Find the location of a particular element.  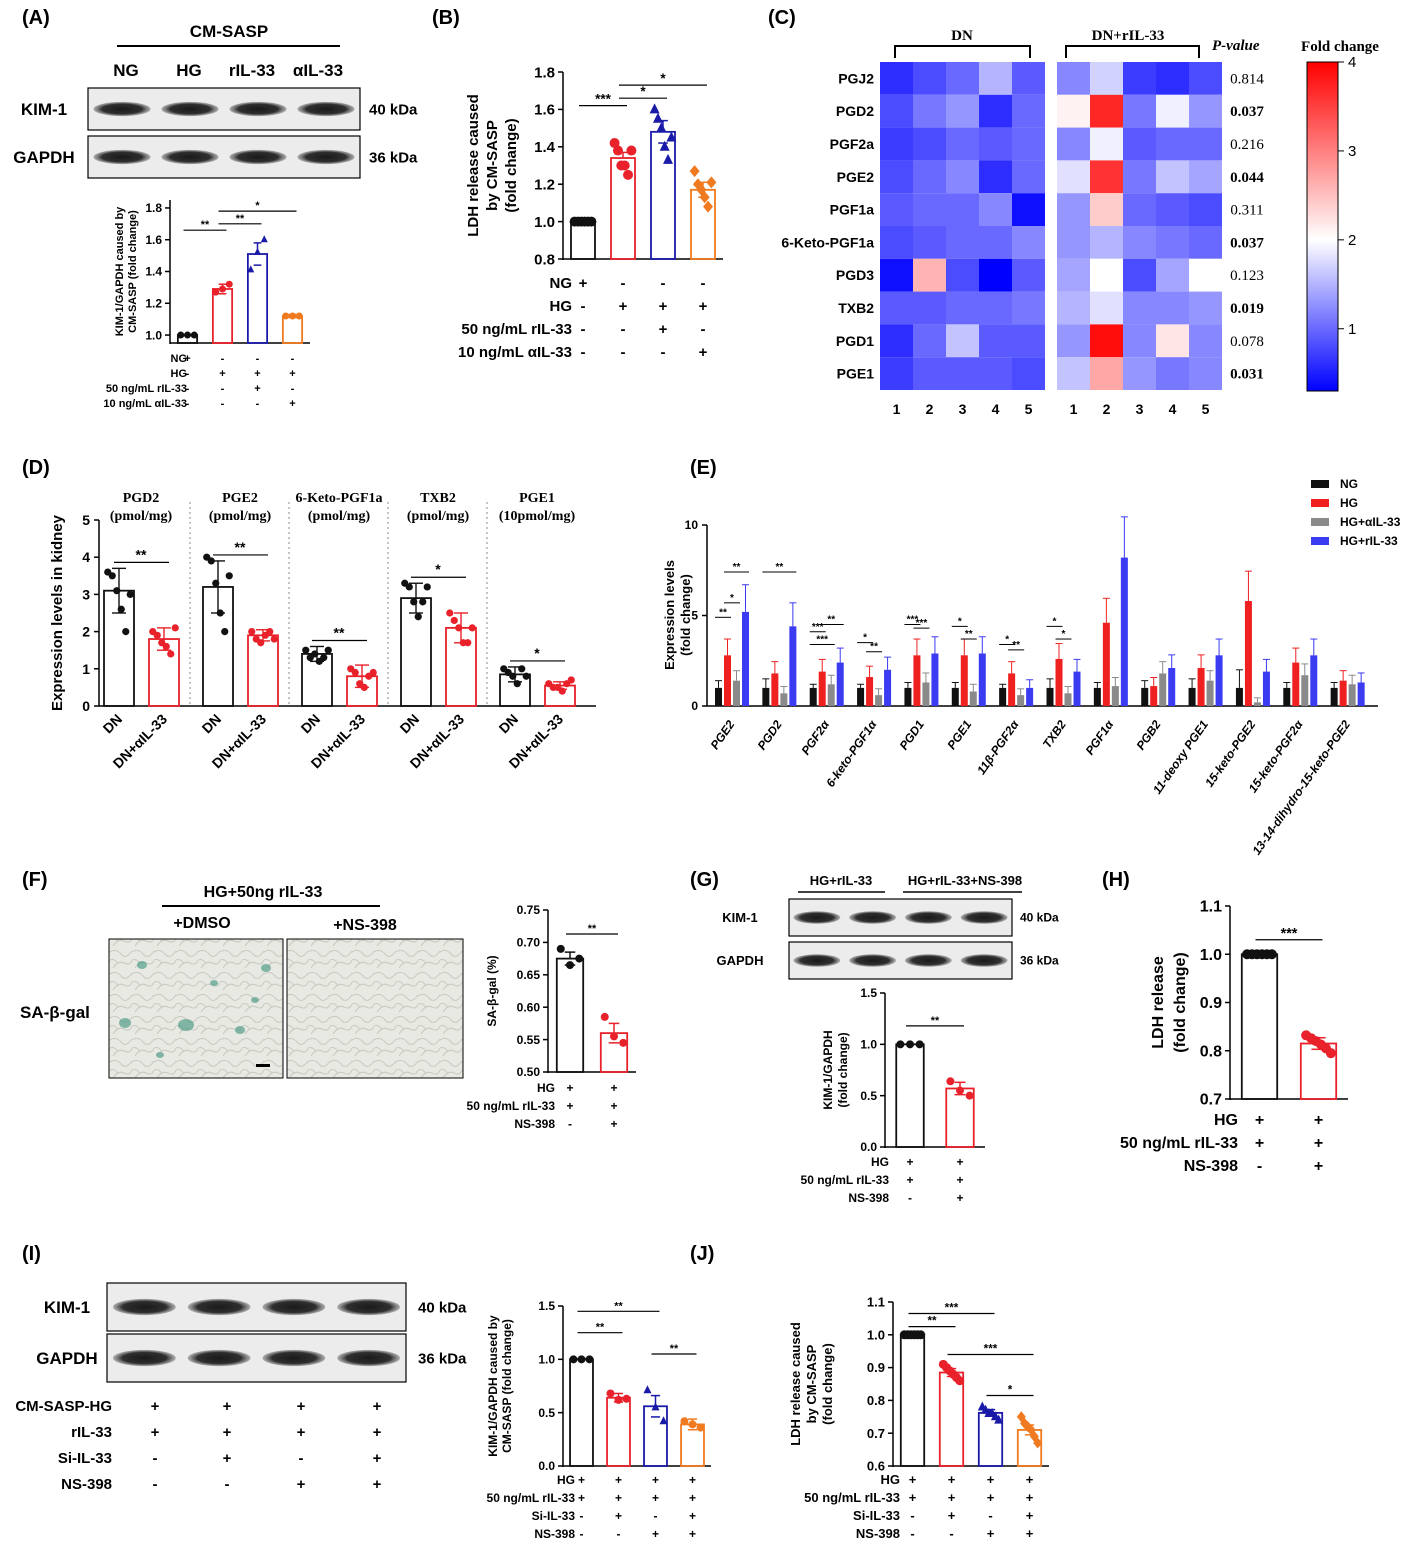

panelI-blot-band is located at coordinates (219, 1307).